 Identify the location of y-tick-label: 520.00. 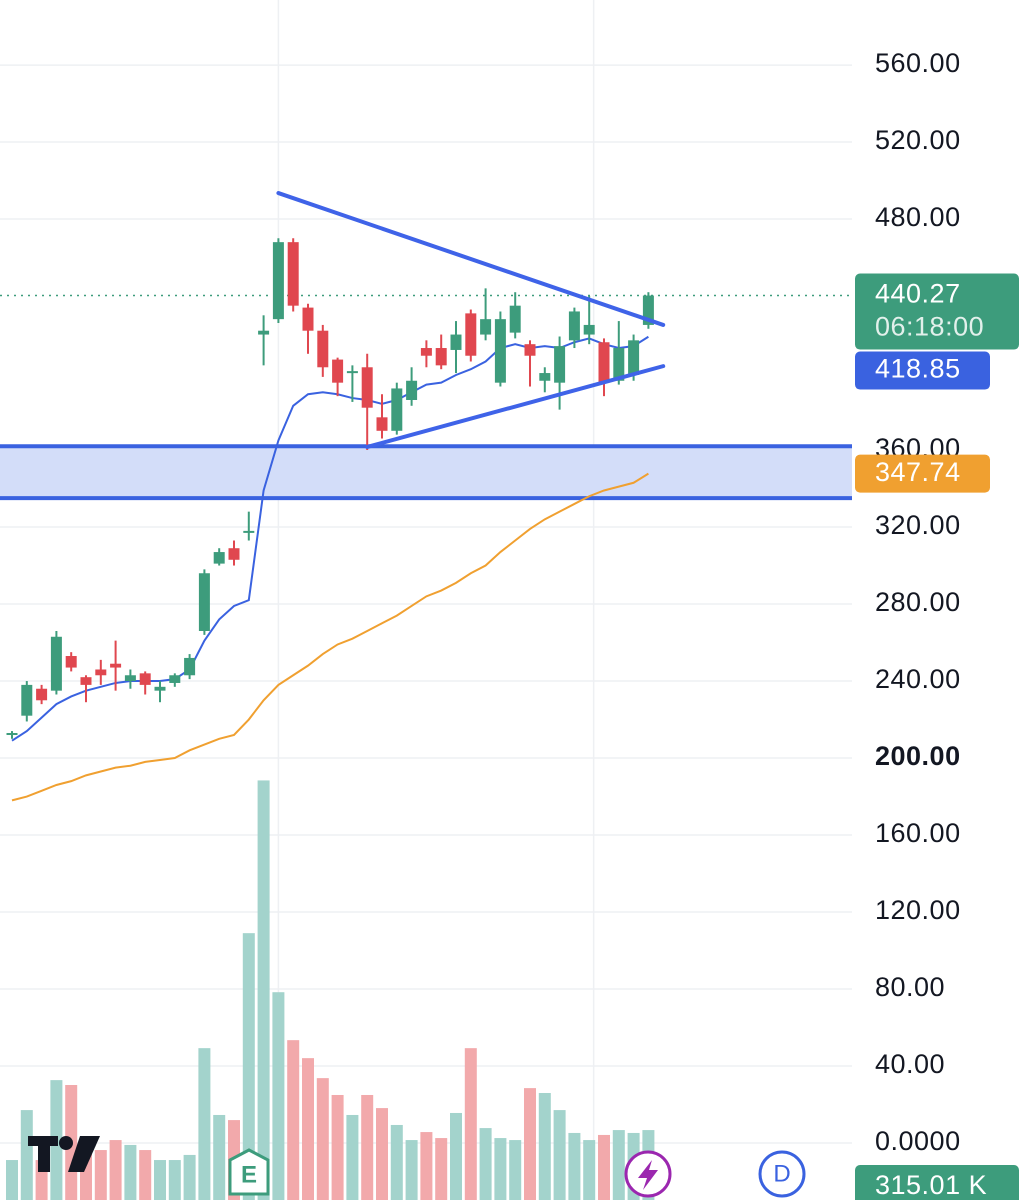
(918, 140).